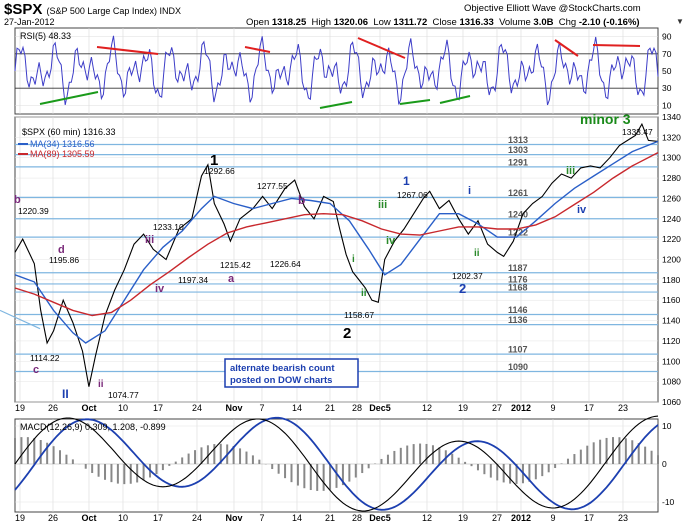 The image size is (700, 530). What do you see at coordinates (297, 408) in the screenshot?
I see `x-tick-label-price: 14` at bounding box center [297, 408].